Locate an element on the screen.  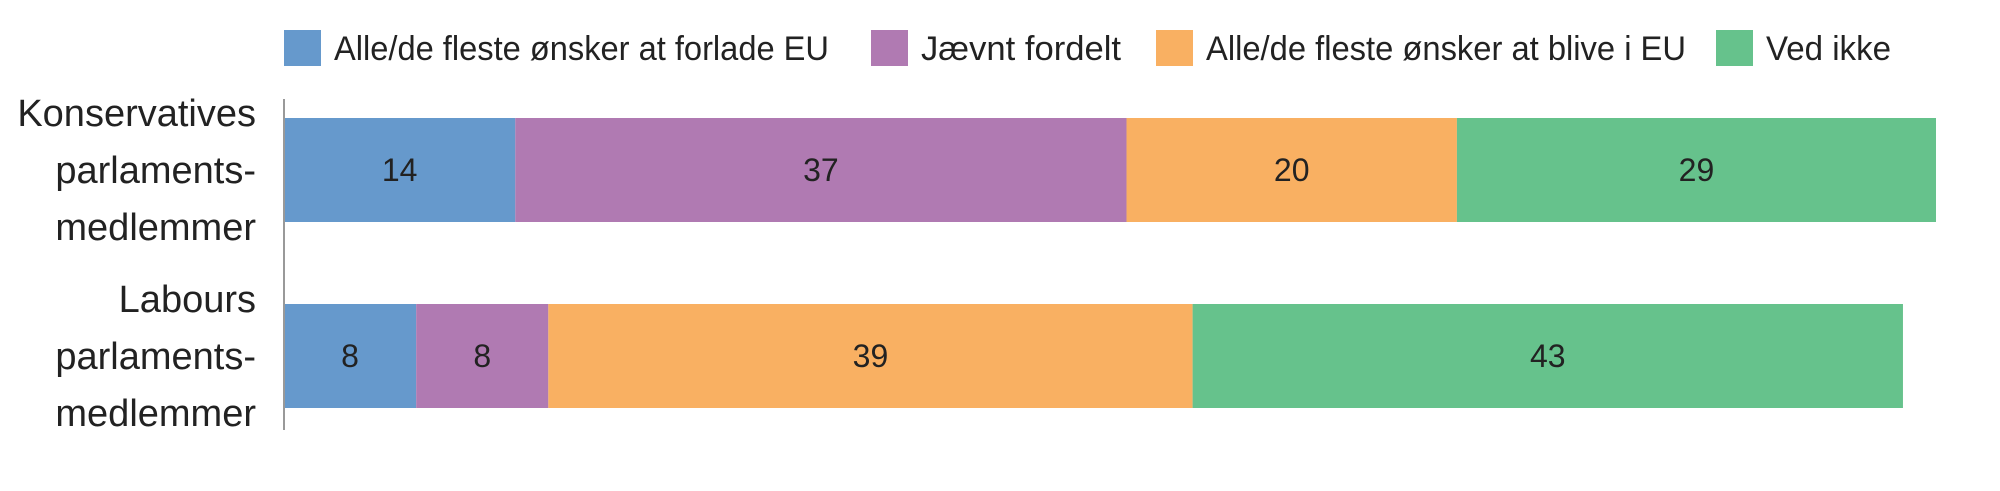
legend-item: Alle/de fleste ønsker at blive i EU is located at coordinates (1421, 49).